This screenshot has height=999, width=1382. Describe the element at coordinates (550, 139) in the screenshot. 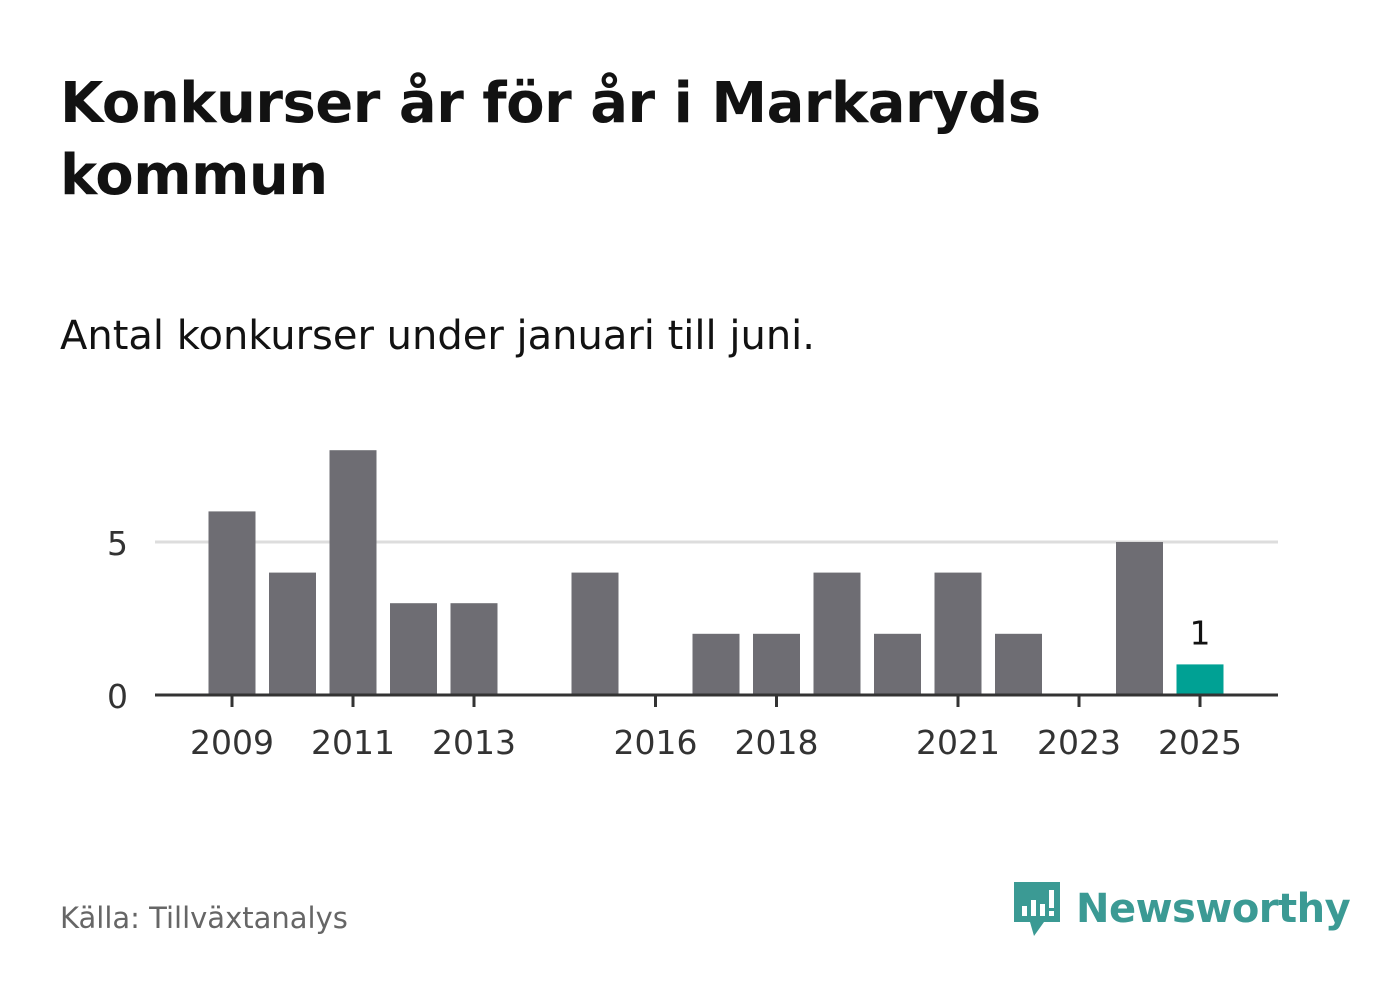

I see `chart-title: Konkurser år för år i Markaryds kommun` at that location.